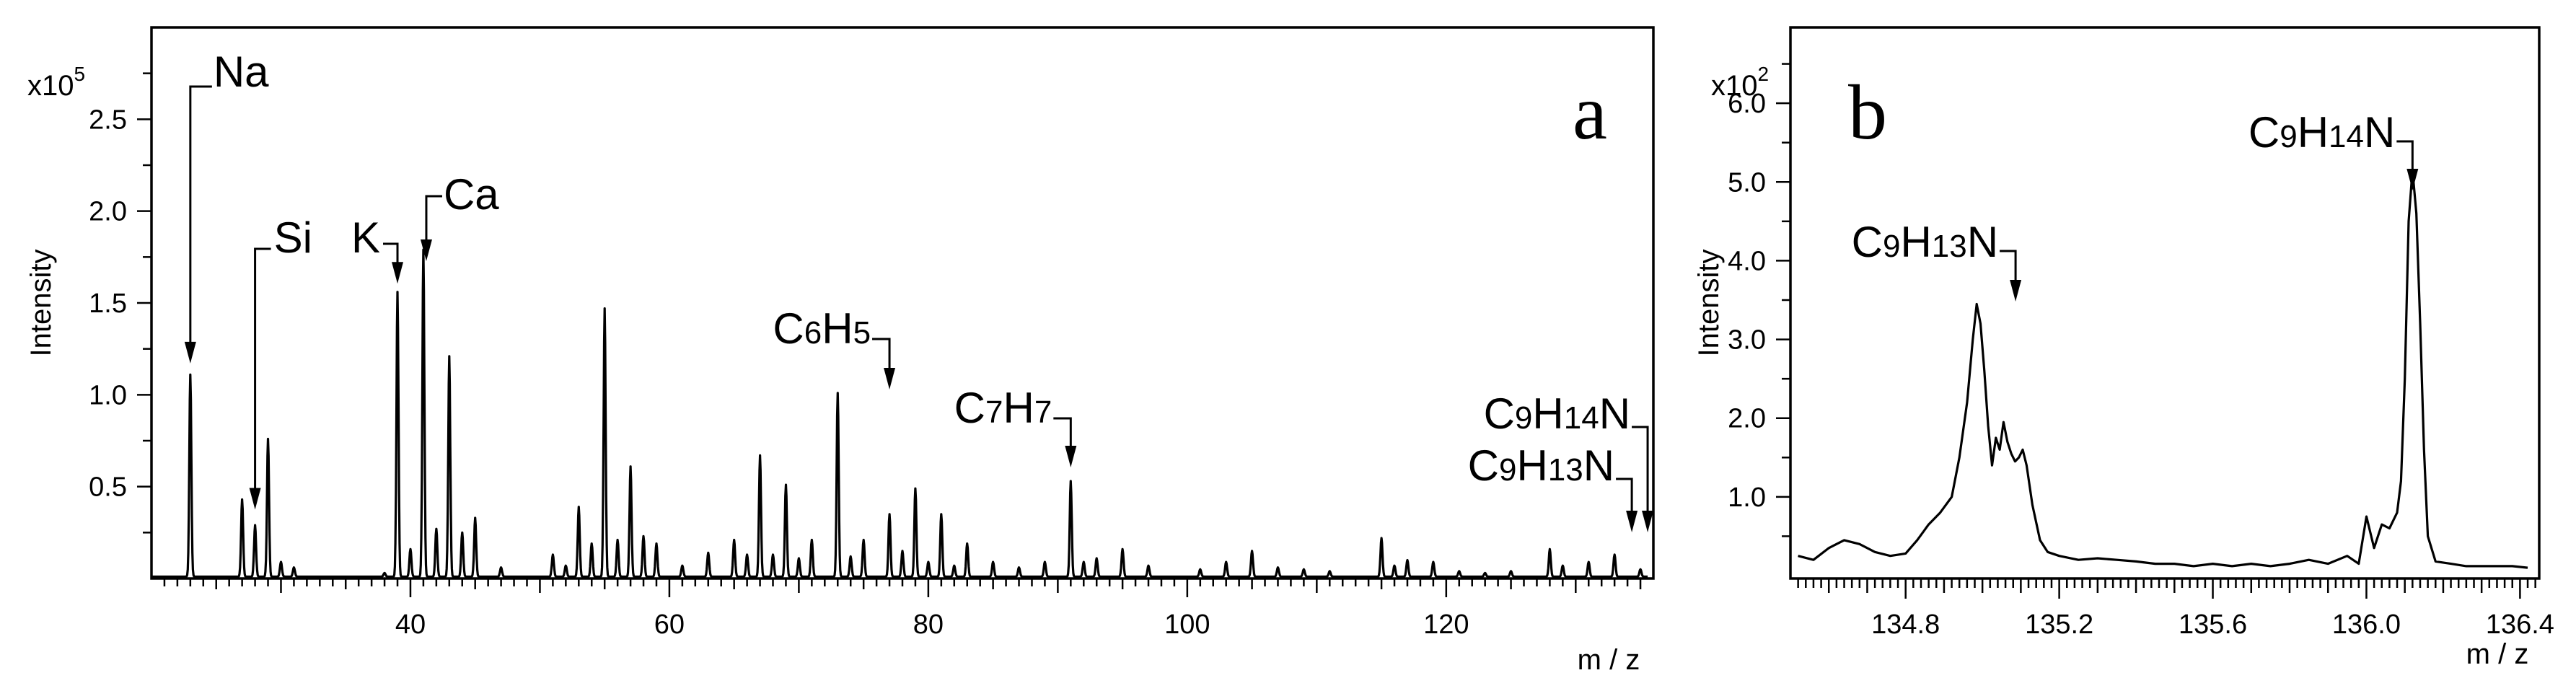  I want to click on label-ca: Ca, so click(471, 195).